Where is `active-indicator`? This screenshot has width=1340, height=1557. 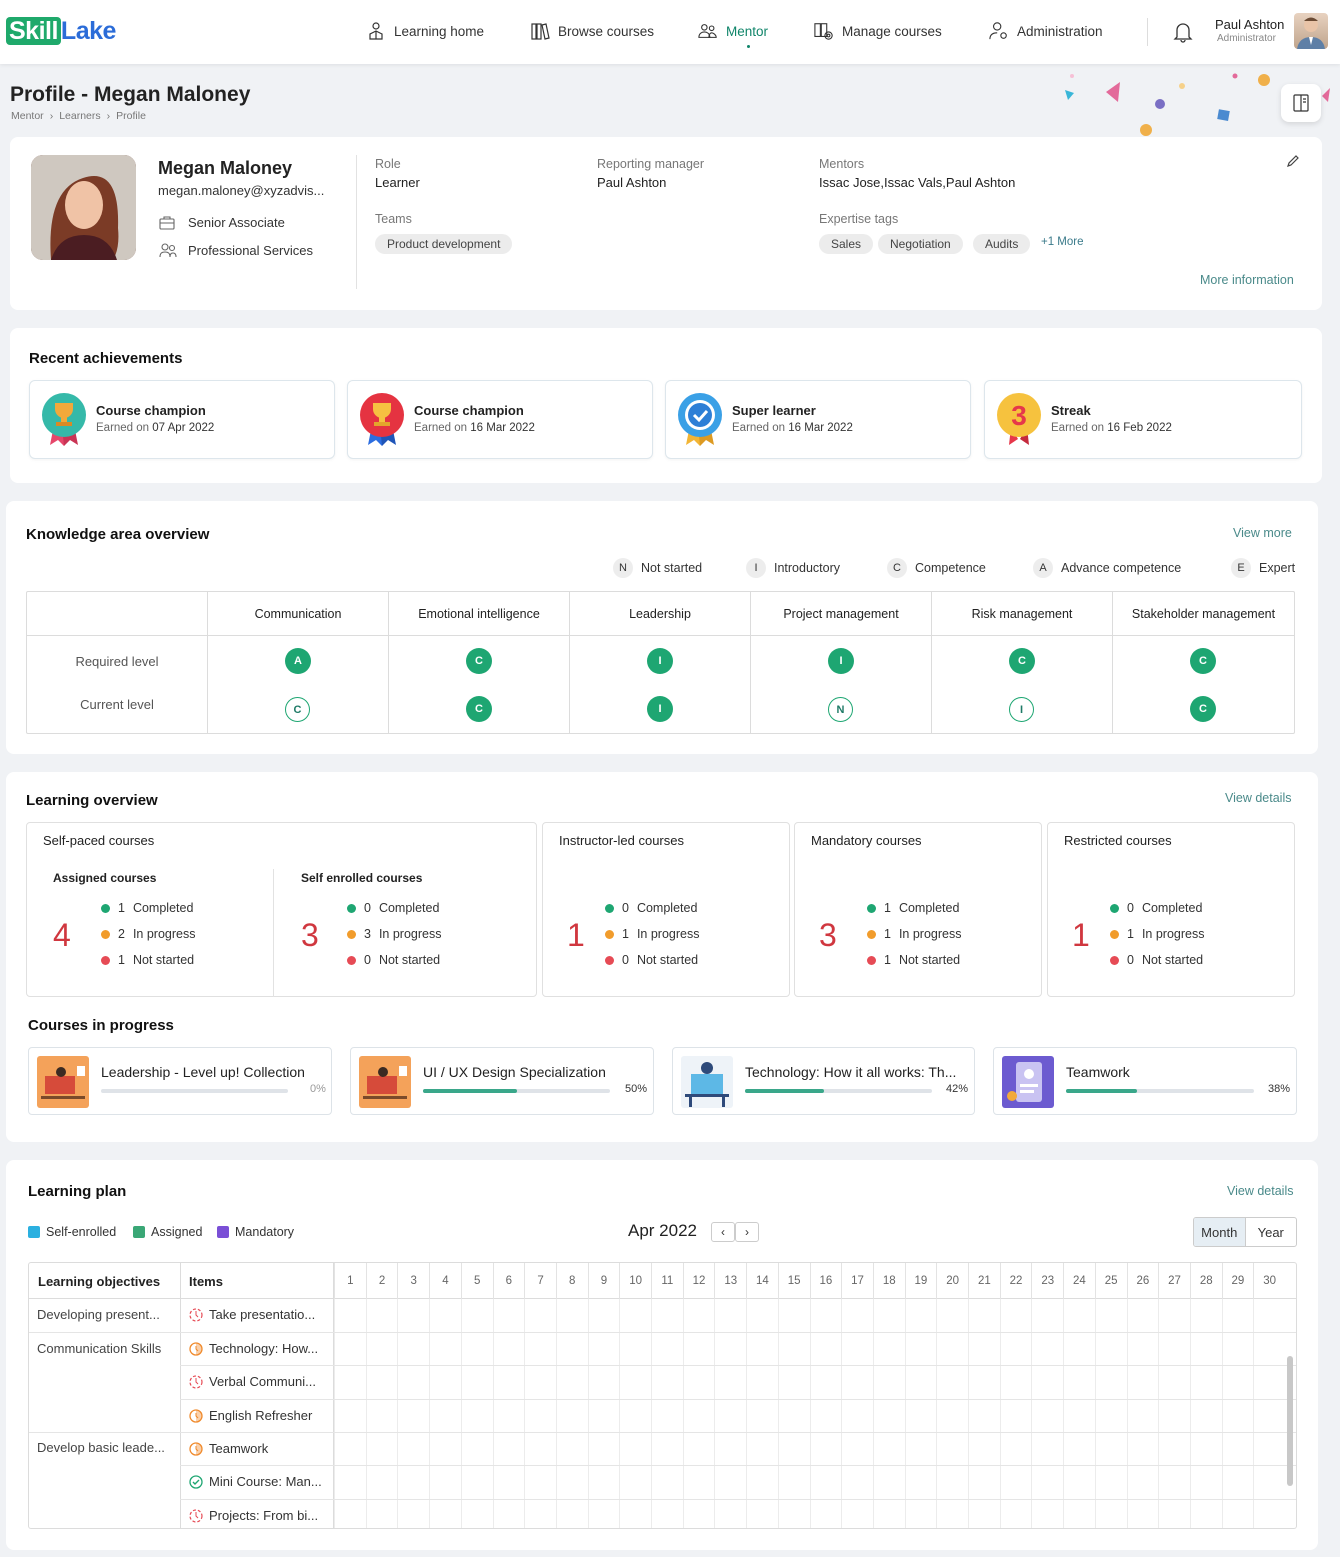
active-indicator is located at coordinates (748, 46).